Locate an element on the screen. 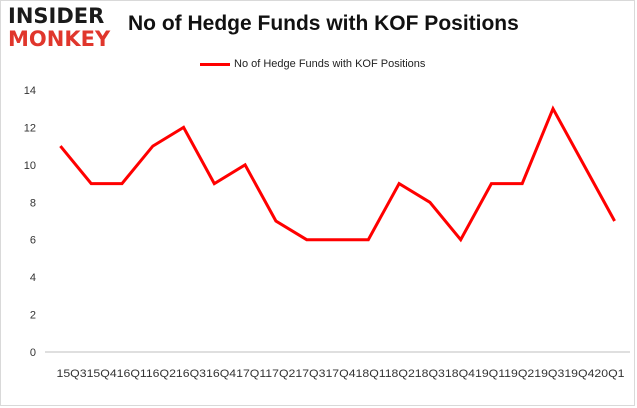 Image resolution: width=637 pixels, height=408 pixels. y-tick-label: 10 is located at coordinates (30, 166).